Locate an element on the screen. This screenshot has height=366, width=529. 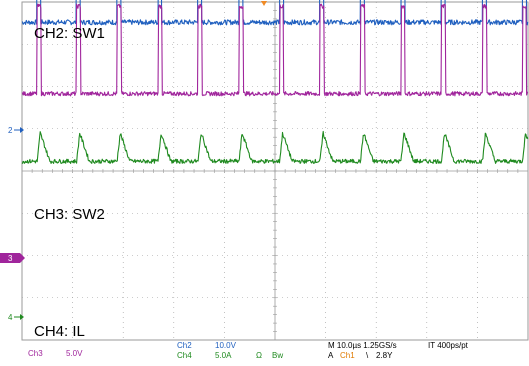
trigger-source: Ch1 is located at coordinates (347, 355).